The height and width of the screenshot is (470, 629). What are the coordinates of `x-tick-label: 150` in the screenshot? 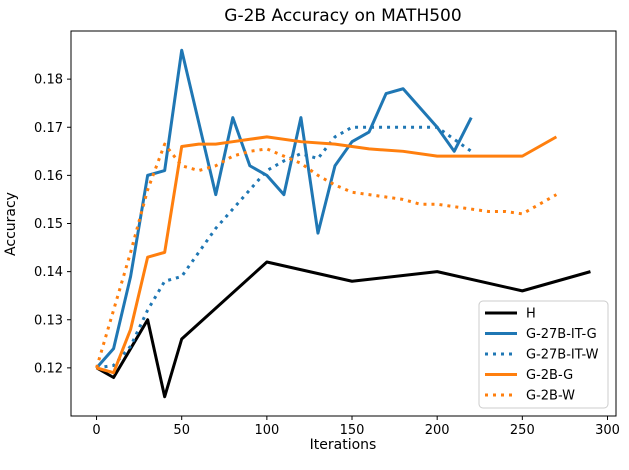 It's located at (352, 430).